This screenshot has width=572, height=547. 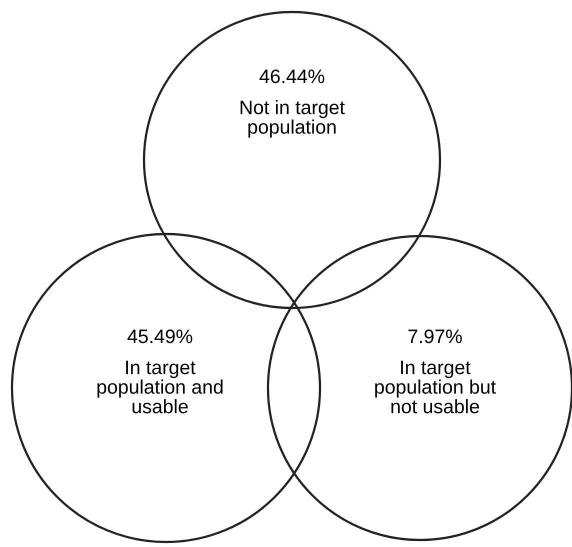 I want to click on data-label: 46.44%, so click(x=291, y=76).